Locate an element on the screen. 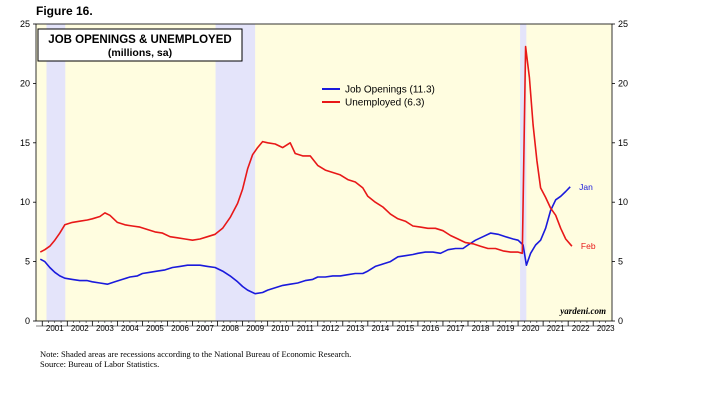 This screenshot has width=708, height=400. x-tick-label: 2010 is located at coordinates (280, 328).